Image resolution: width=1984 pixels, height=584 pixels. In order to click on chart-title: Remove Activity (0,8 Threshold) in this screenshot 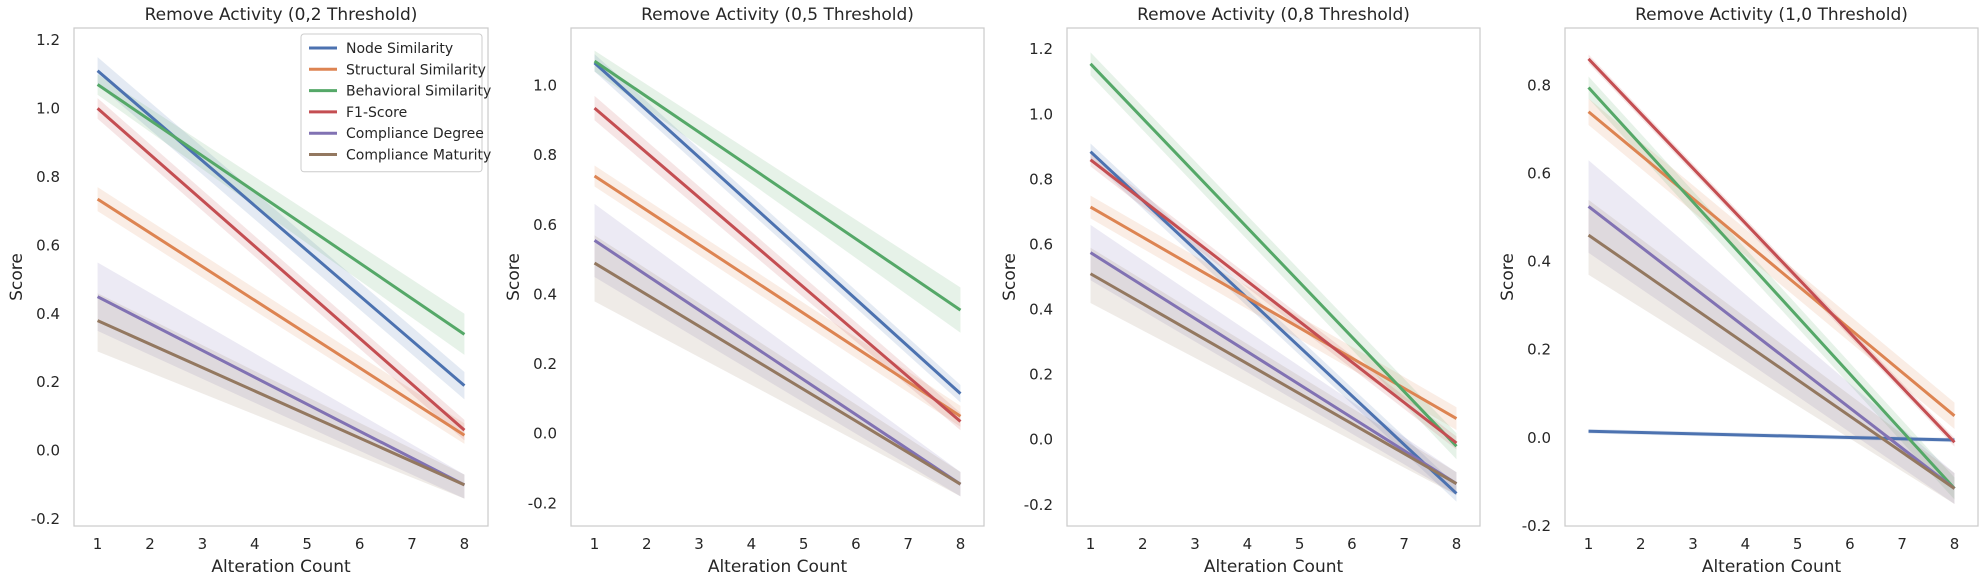, I will do `click(1273, 15)`.